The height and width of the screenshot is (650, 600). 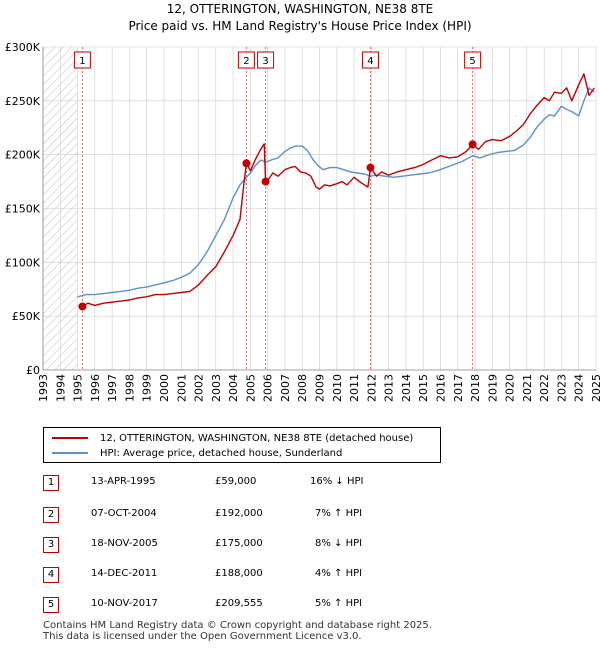 What do you see at coordinates (527, 388) in the screenshot?
I see `x-tick-label: 2021` at bounding box center [527, 388].